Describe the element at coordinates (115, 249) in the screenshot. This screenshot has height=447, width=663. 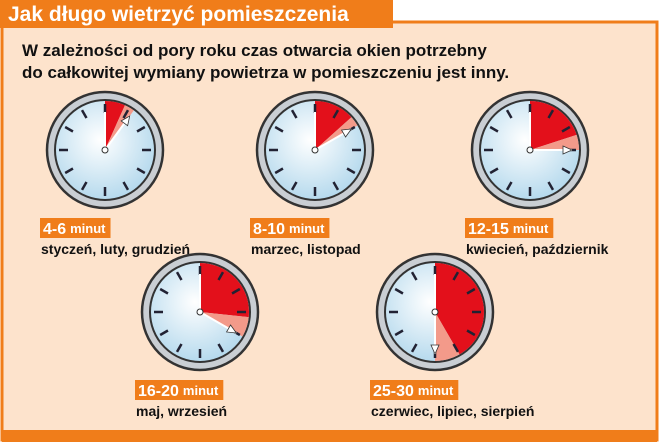
I see `months-label: styczeń, luty, grudzień` at that location.